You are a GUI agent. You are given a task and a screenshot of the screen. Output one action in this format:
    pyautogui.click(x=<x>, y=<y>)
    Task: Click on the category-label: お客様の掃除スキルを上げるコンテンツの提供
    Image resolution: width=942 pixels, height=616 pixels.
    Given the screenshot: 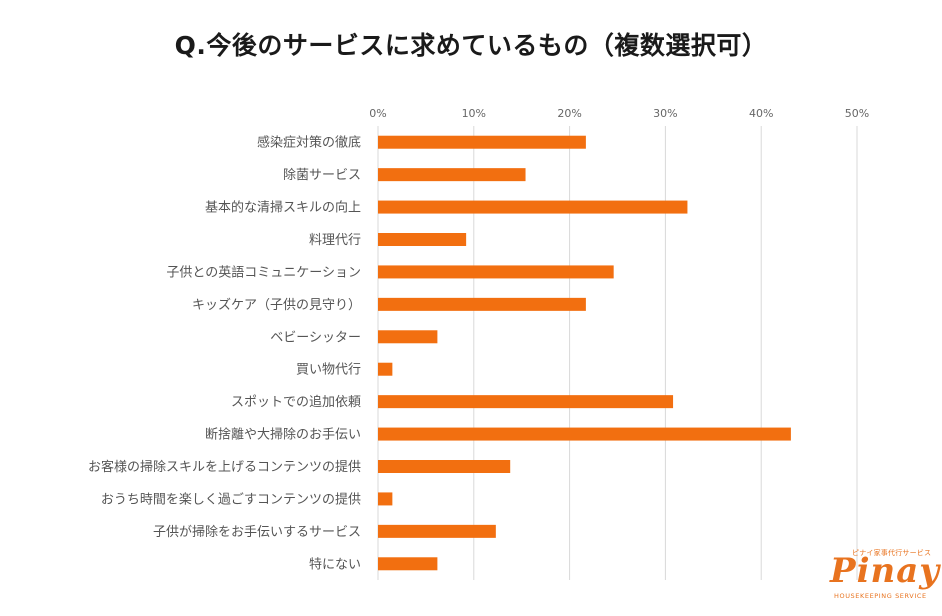 What is the action you would take?
    pyautogui.click(x=224, y=467)
    